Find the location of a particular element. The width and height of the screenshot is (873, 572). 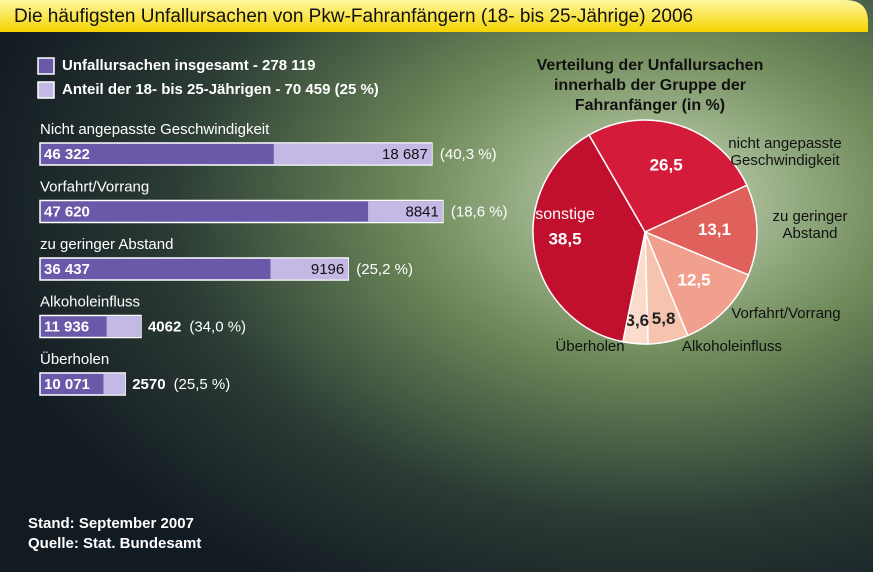

pie-value-label: 13,1 is located at coordinates (714, 229).